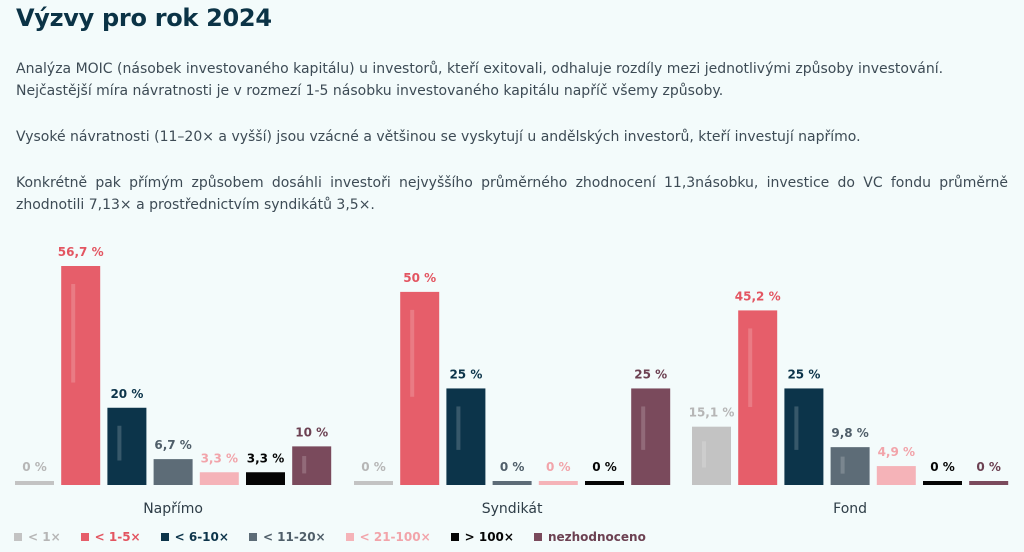 The height and width of the screenshot is (552, 1024). Describe the element at coordinates (849, 433) in the screenshot. I see `bar-value-label: 9,8 %` at that location.